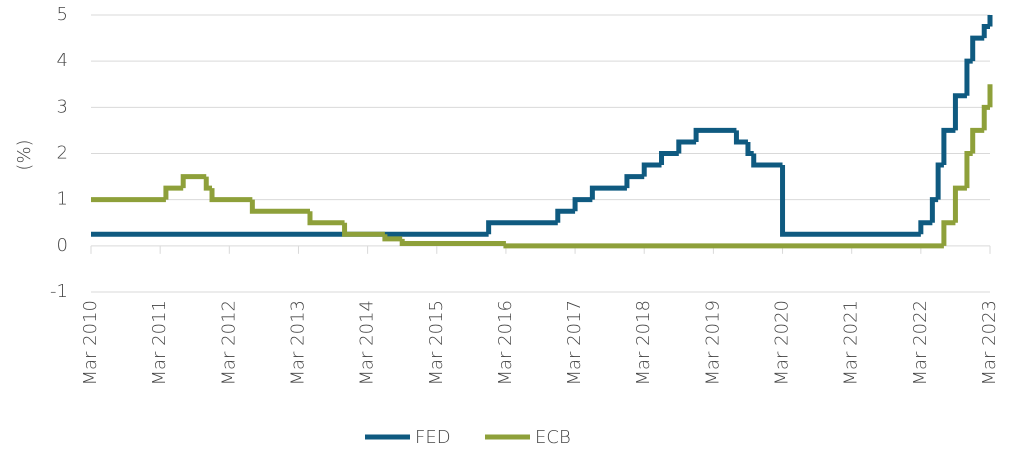 This screenshot has height=455, width=1014. I want to click on x-tick-label: Mar 2013, so click(297, 343).